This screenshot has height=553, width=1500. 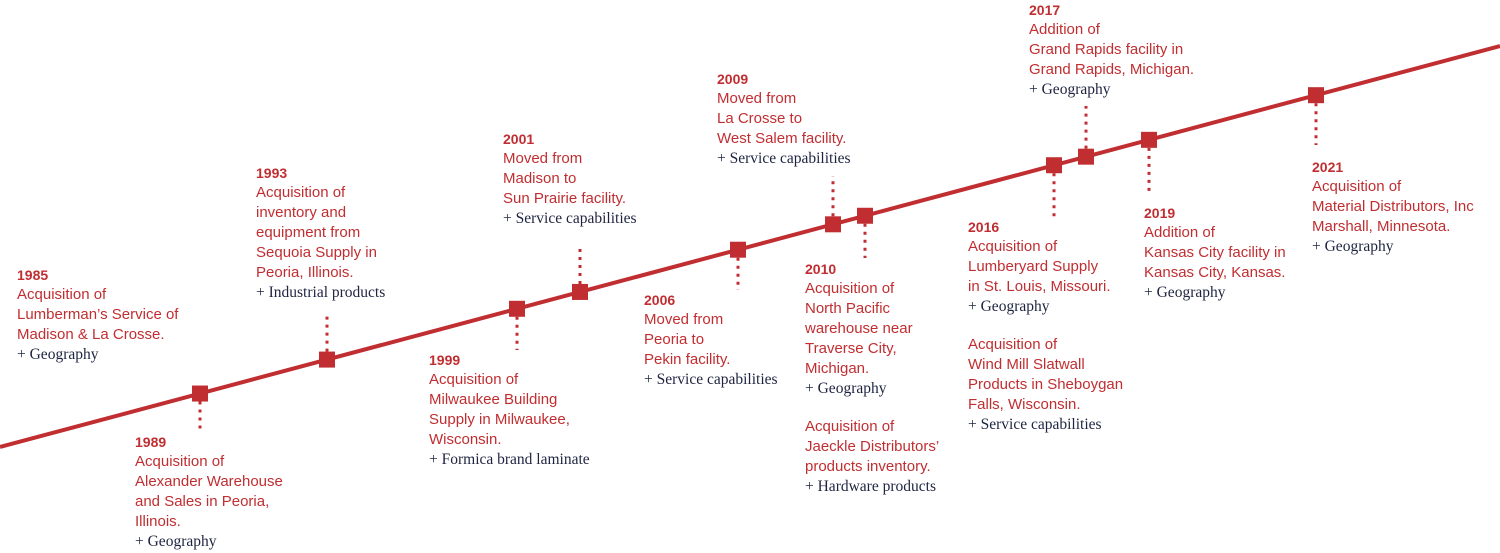 I want to click on event-description-line: Alexander Warehouse, so click(x=209, y=481).